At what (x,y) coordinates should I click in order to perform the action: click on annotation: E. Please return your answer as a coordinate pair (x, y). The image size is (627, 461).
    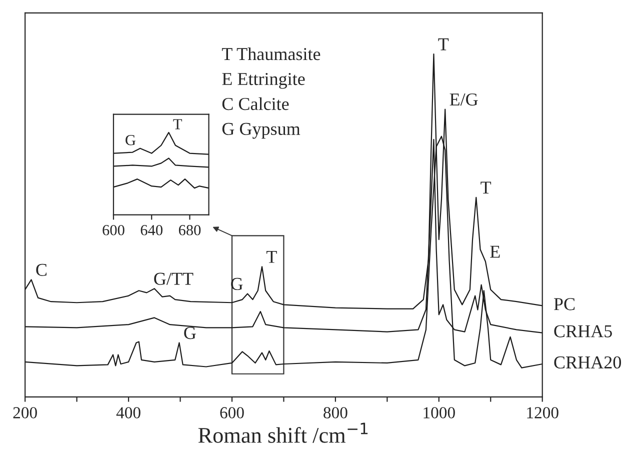
    Looking at the image, I should click on (495, 252).